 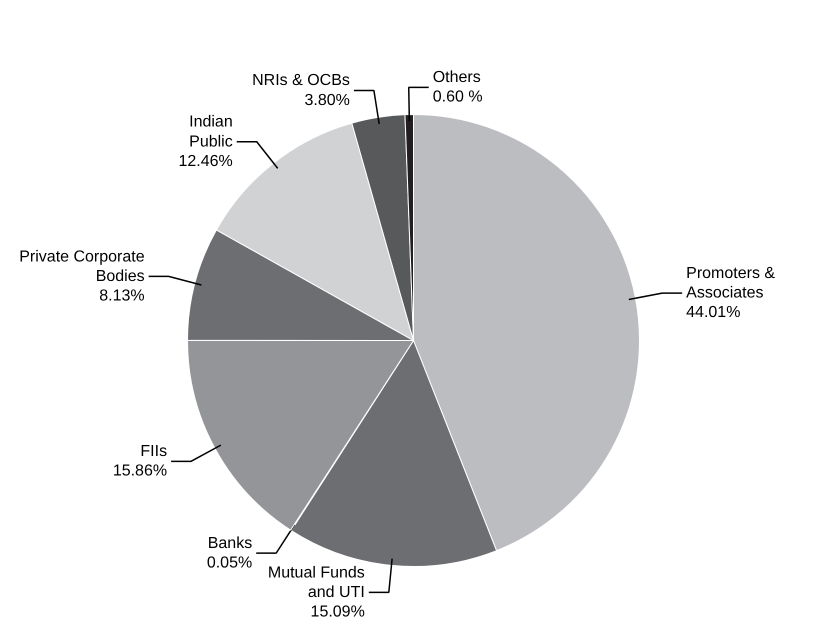 I want to click on data-label: 15.09%, so click(x=337, y=611).